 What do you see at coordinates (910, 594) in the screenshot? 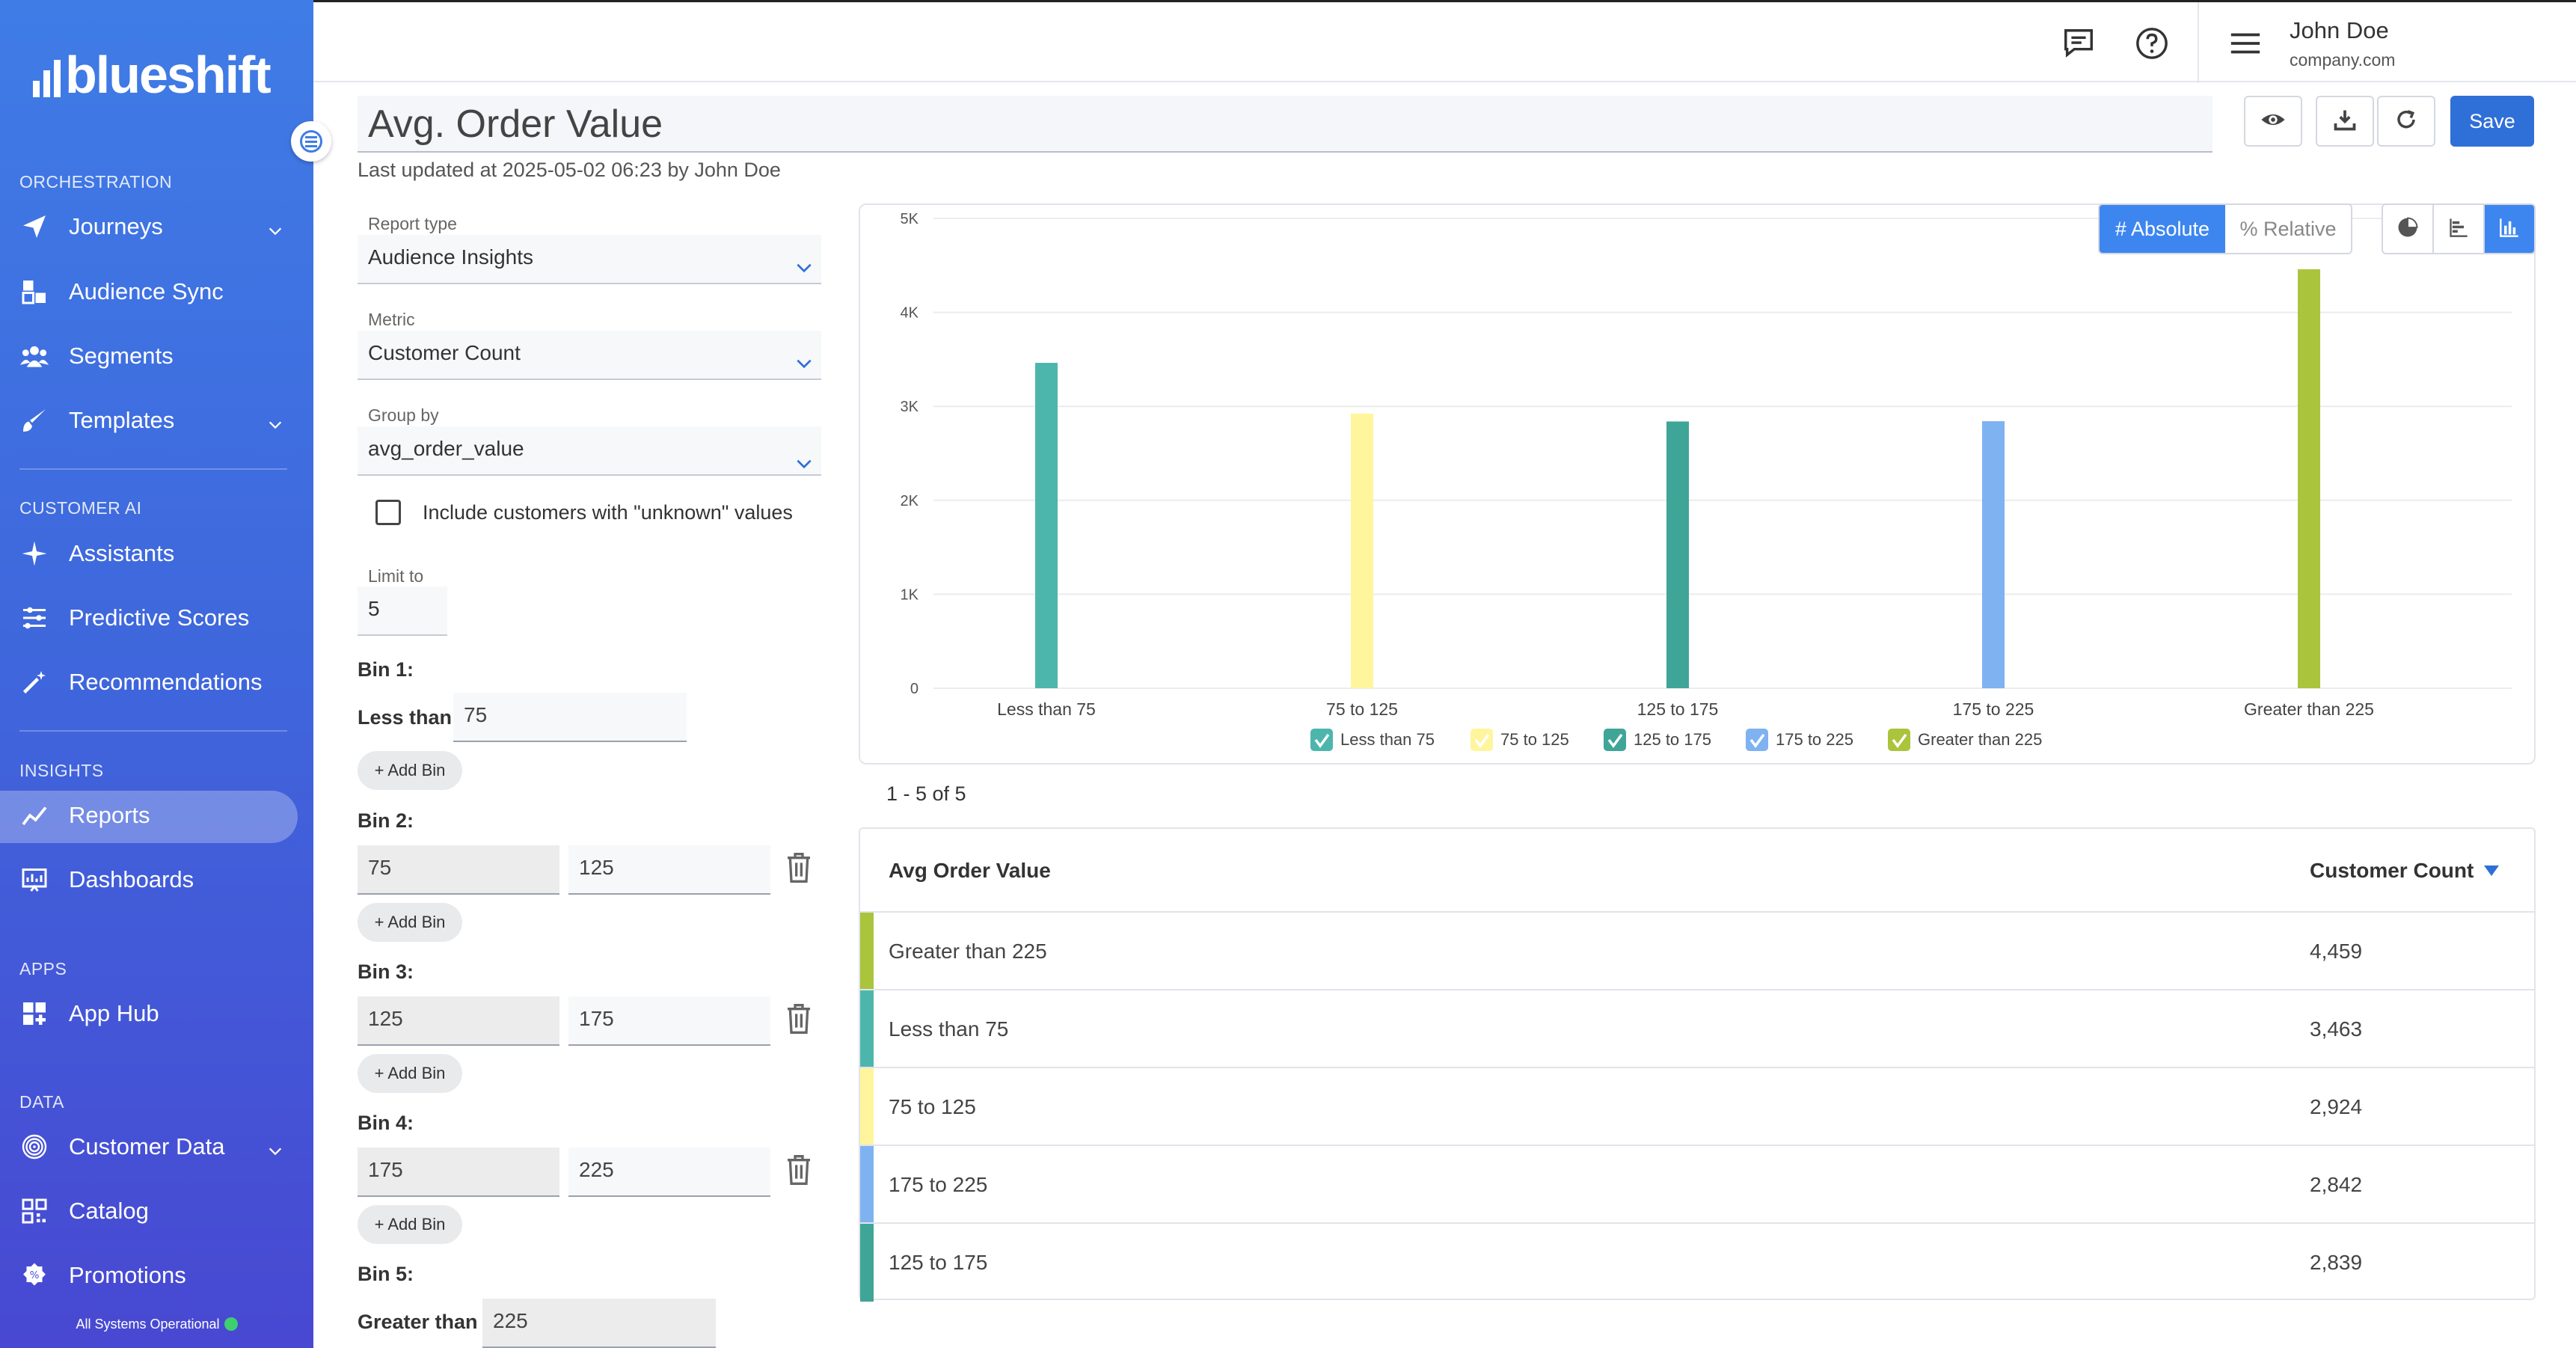
I see `y-tick-label: 1K` at bounding box center [910, 594].